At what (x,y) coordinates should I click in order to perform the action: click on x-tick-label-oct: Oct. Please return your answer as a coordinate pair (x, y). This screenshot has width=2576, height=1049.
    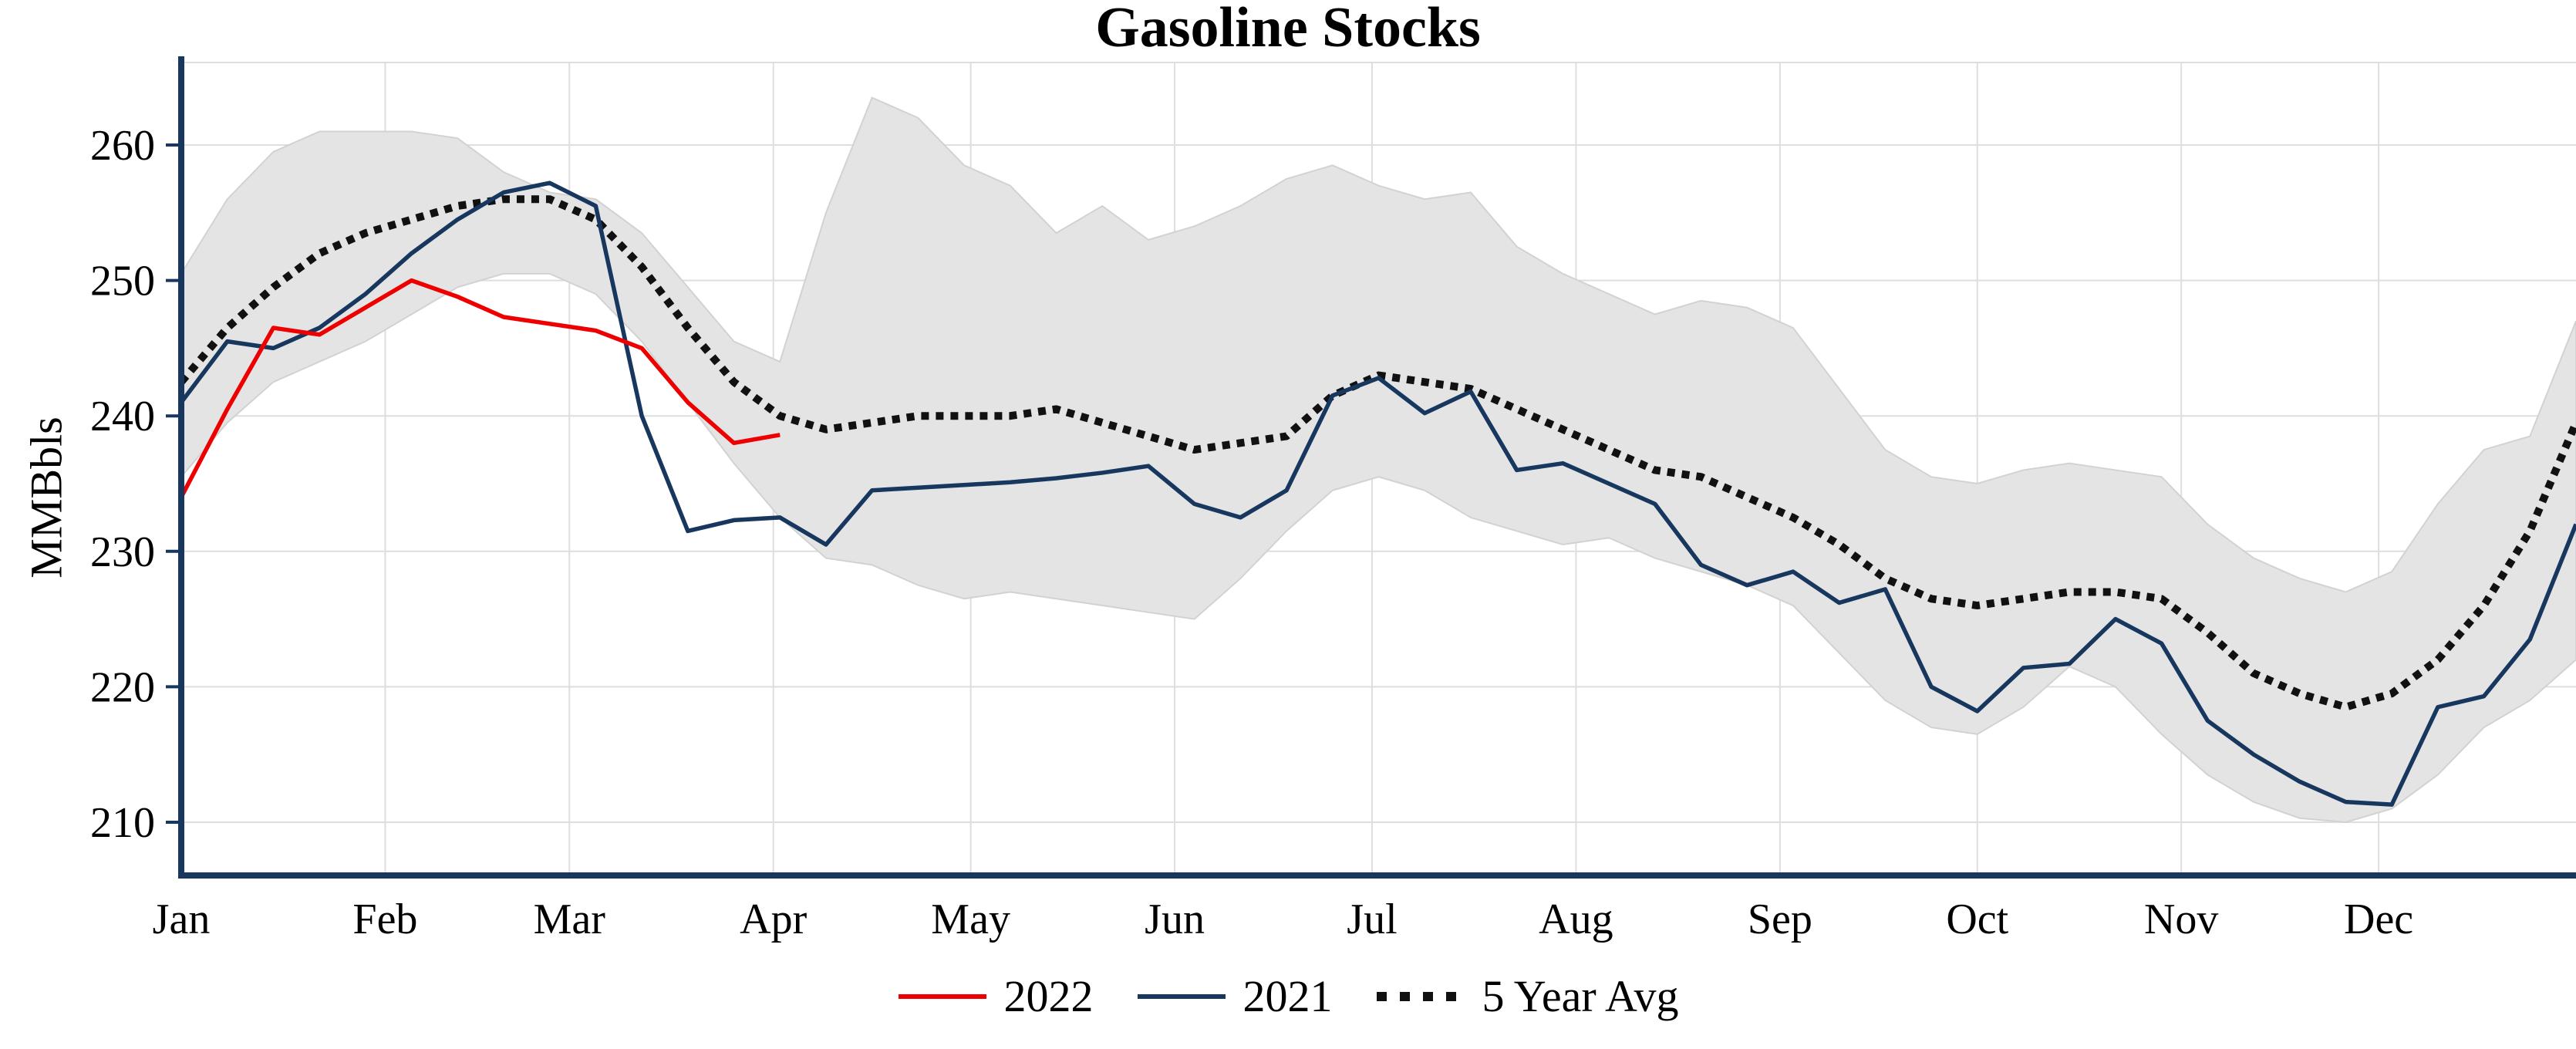
    Looking at the image, I should click on (1977, 920).